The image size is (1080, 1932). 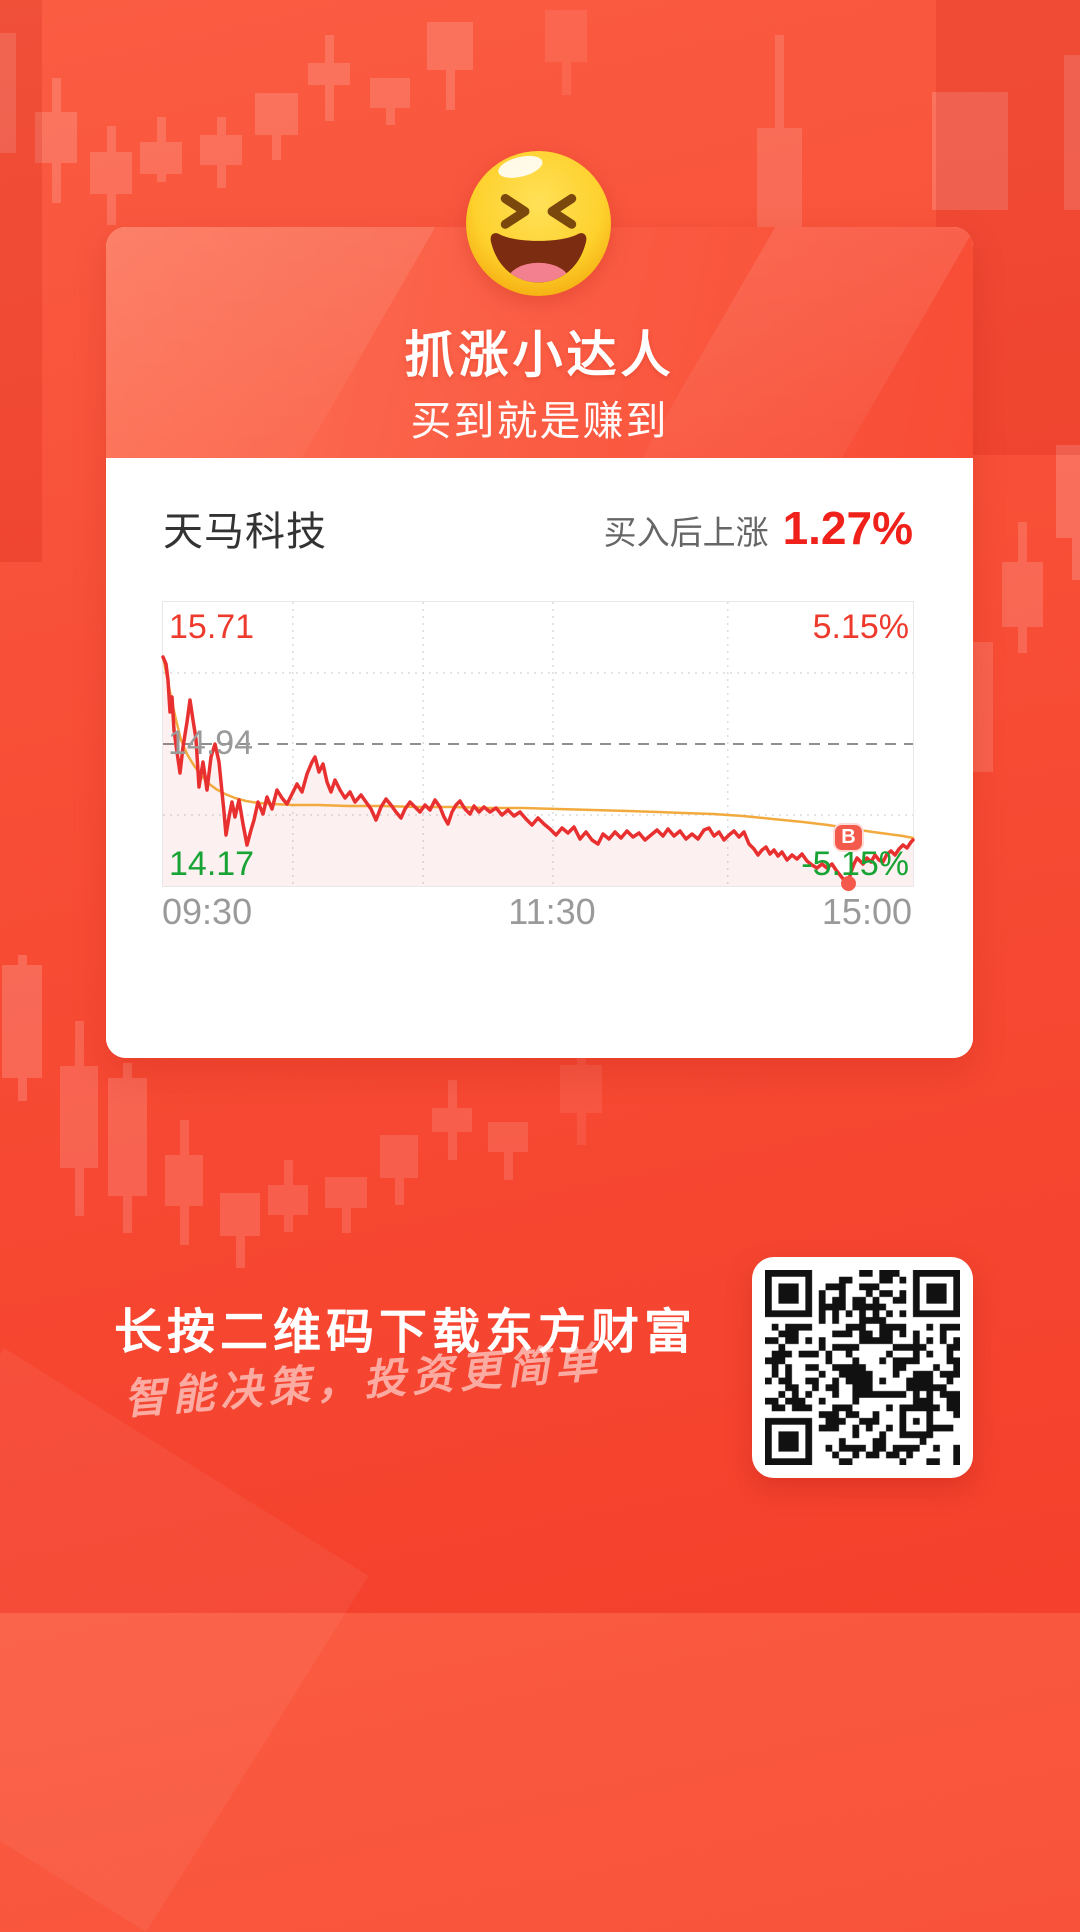 What do you see at coordinates (867, 912) in the screenshot?
I see `time-tick-close: 15:00` at bounding box center [867, 912].